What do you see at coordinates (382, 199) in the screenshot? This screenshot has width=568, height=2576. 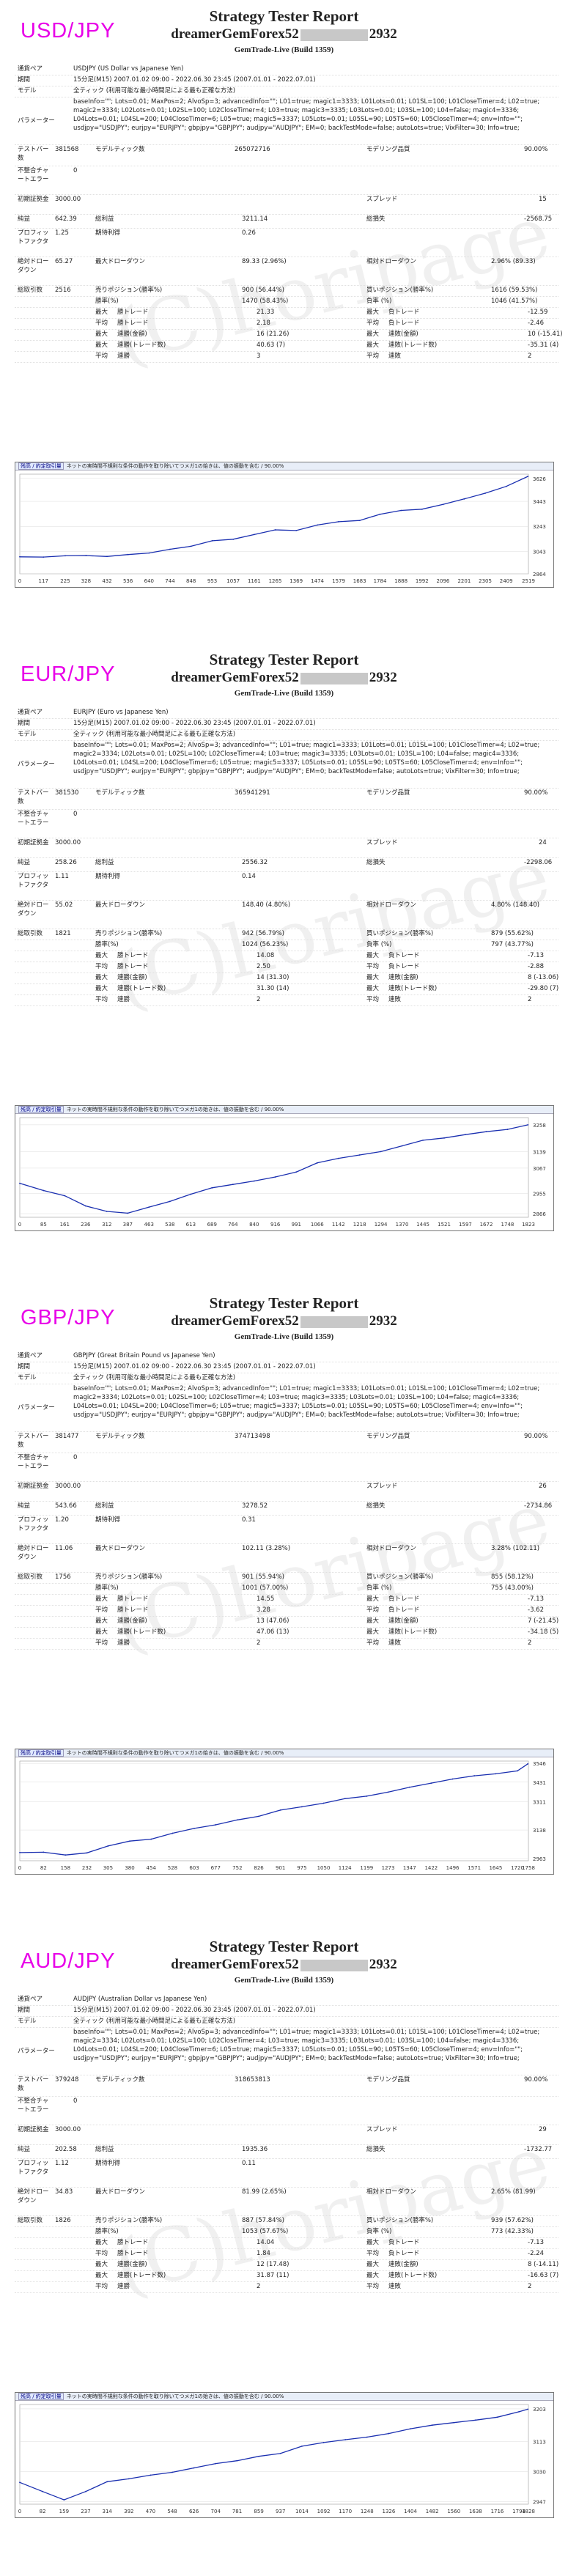 I see `label: スプレッド` at bounding box center [382, 199].